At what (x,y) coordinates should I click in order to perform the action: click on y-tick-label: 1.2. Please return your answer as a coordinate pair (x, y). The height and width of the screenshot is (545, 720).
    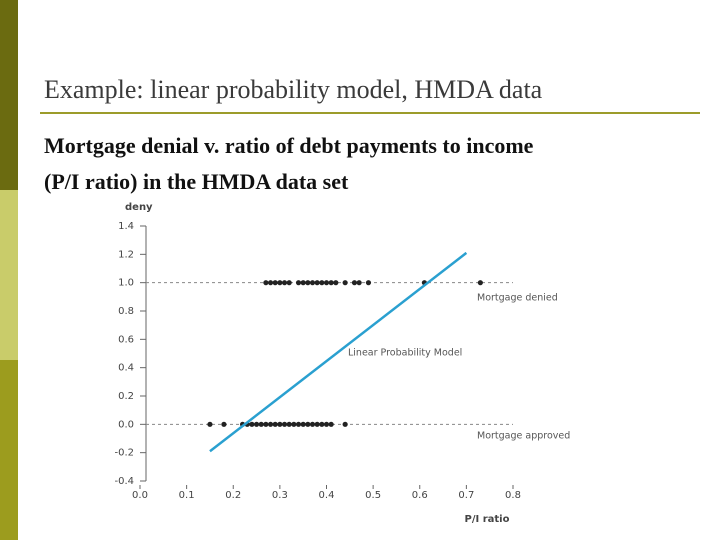
    Looking at the image, I should click on (126, 254).